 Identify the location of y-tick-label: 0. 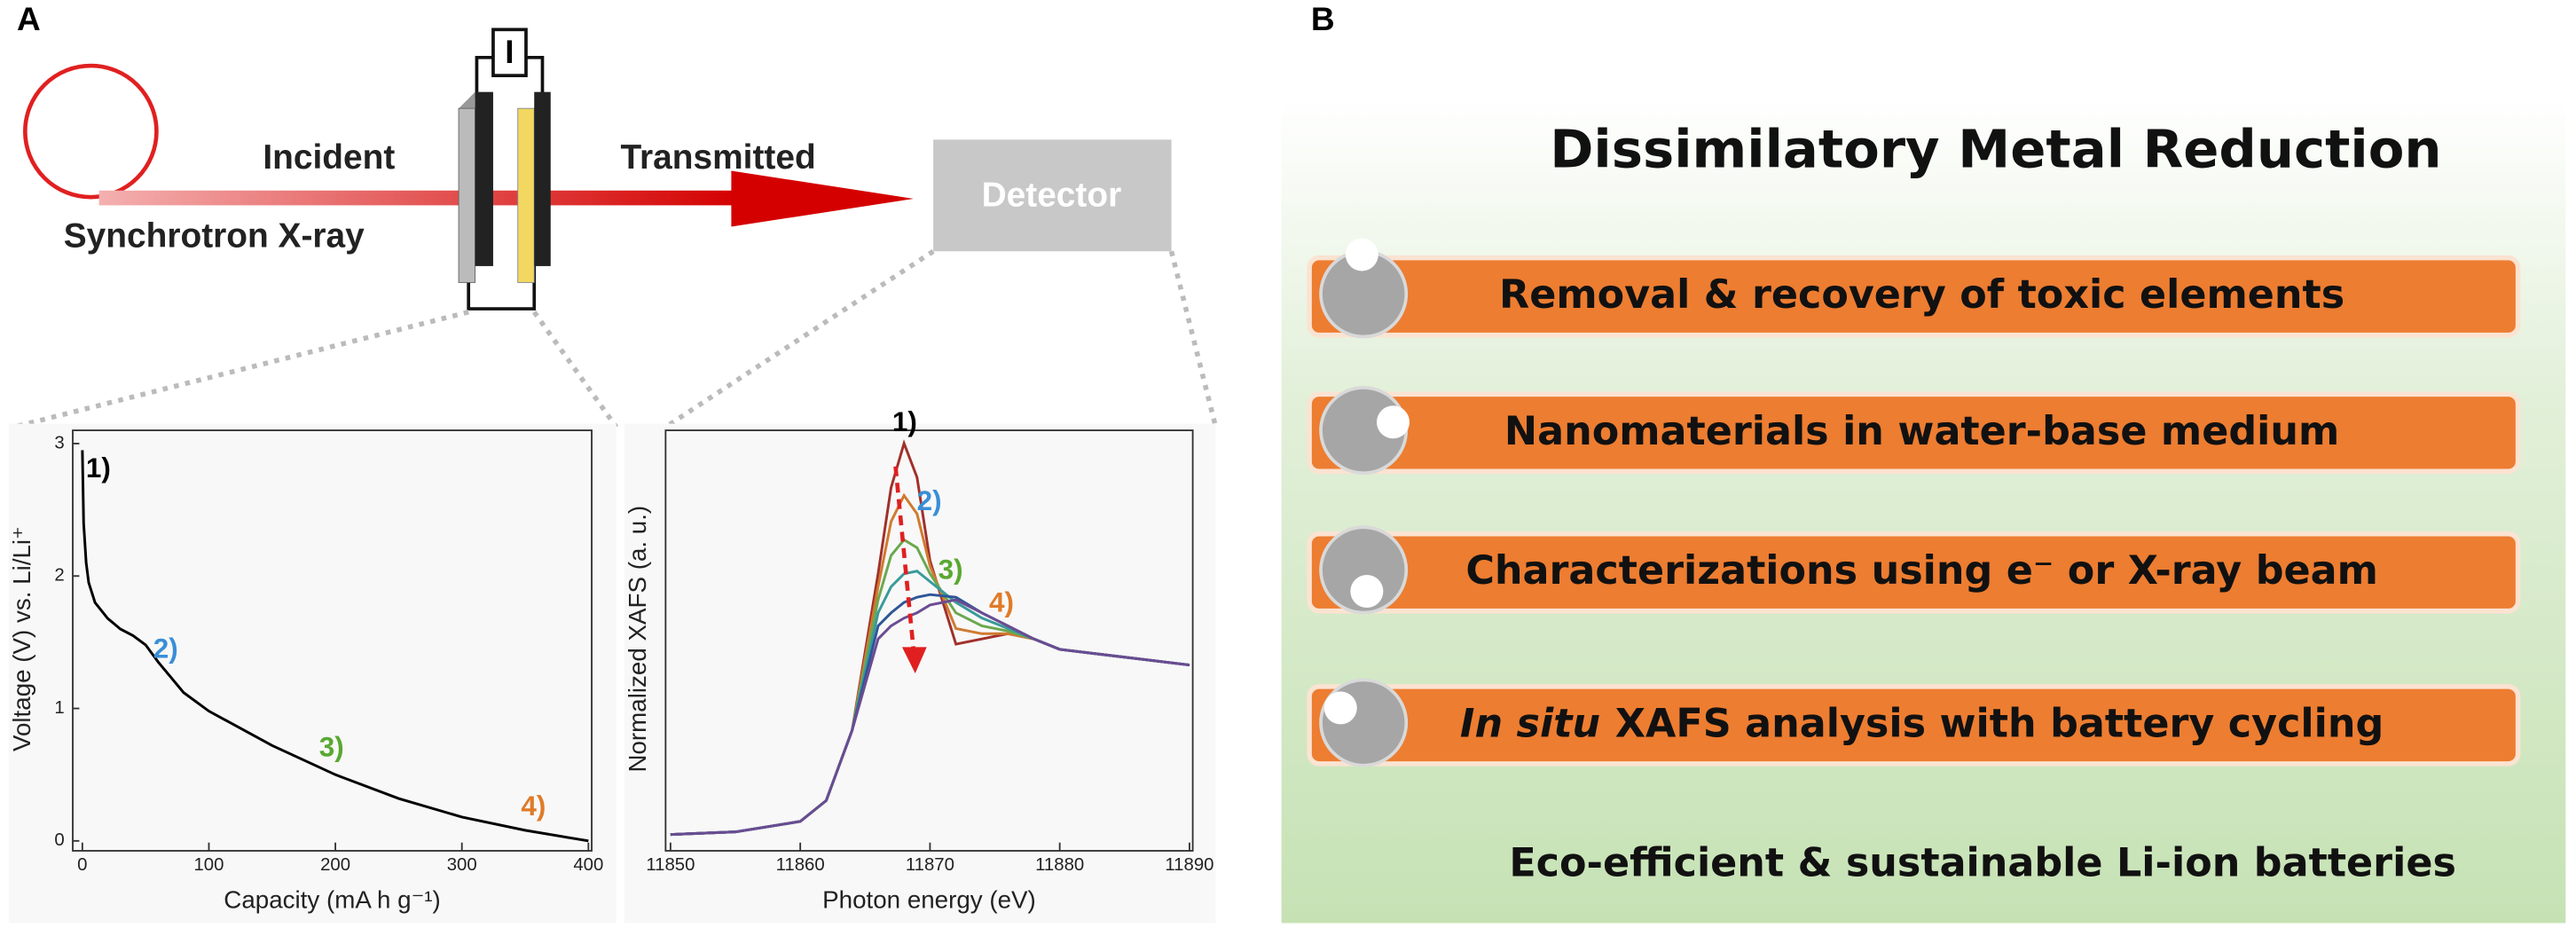
(59, 840).